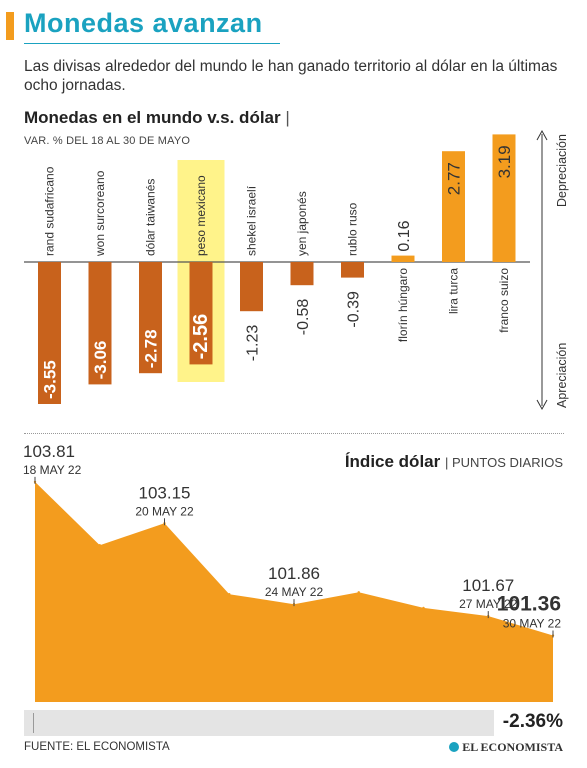  I want to click on annotation-date-3: 27 MAY 22, so click(488, 604).